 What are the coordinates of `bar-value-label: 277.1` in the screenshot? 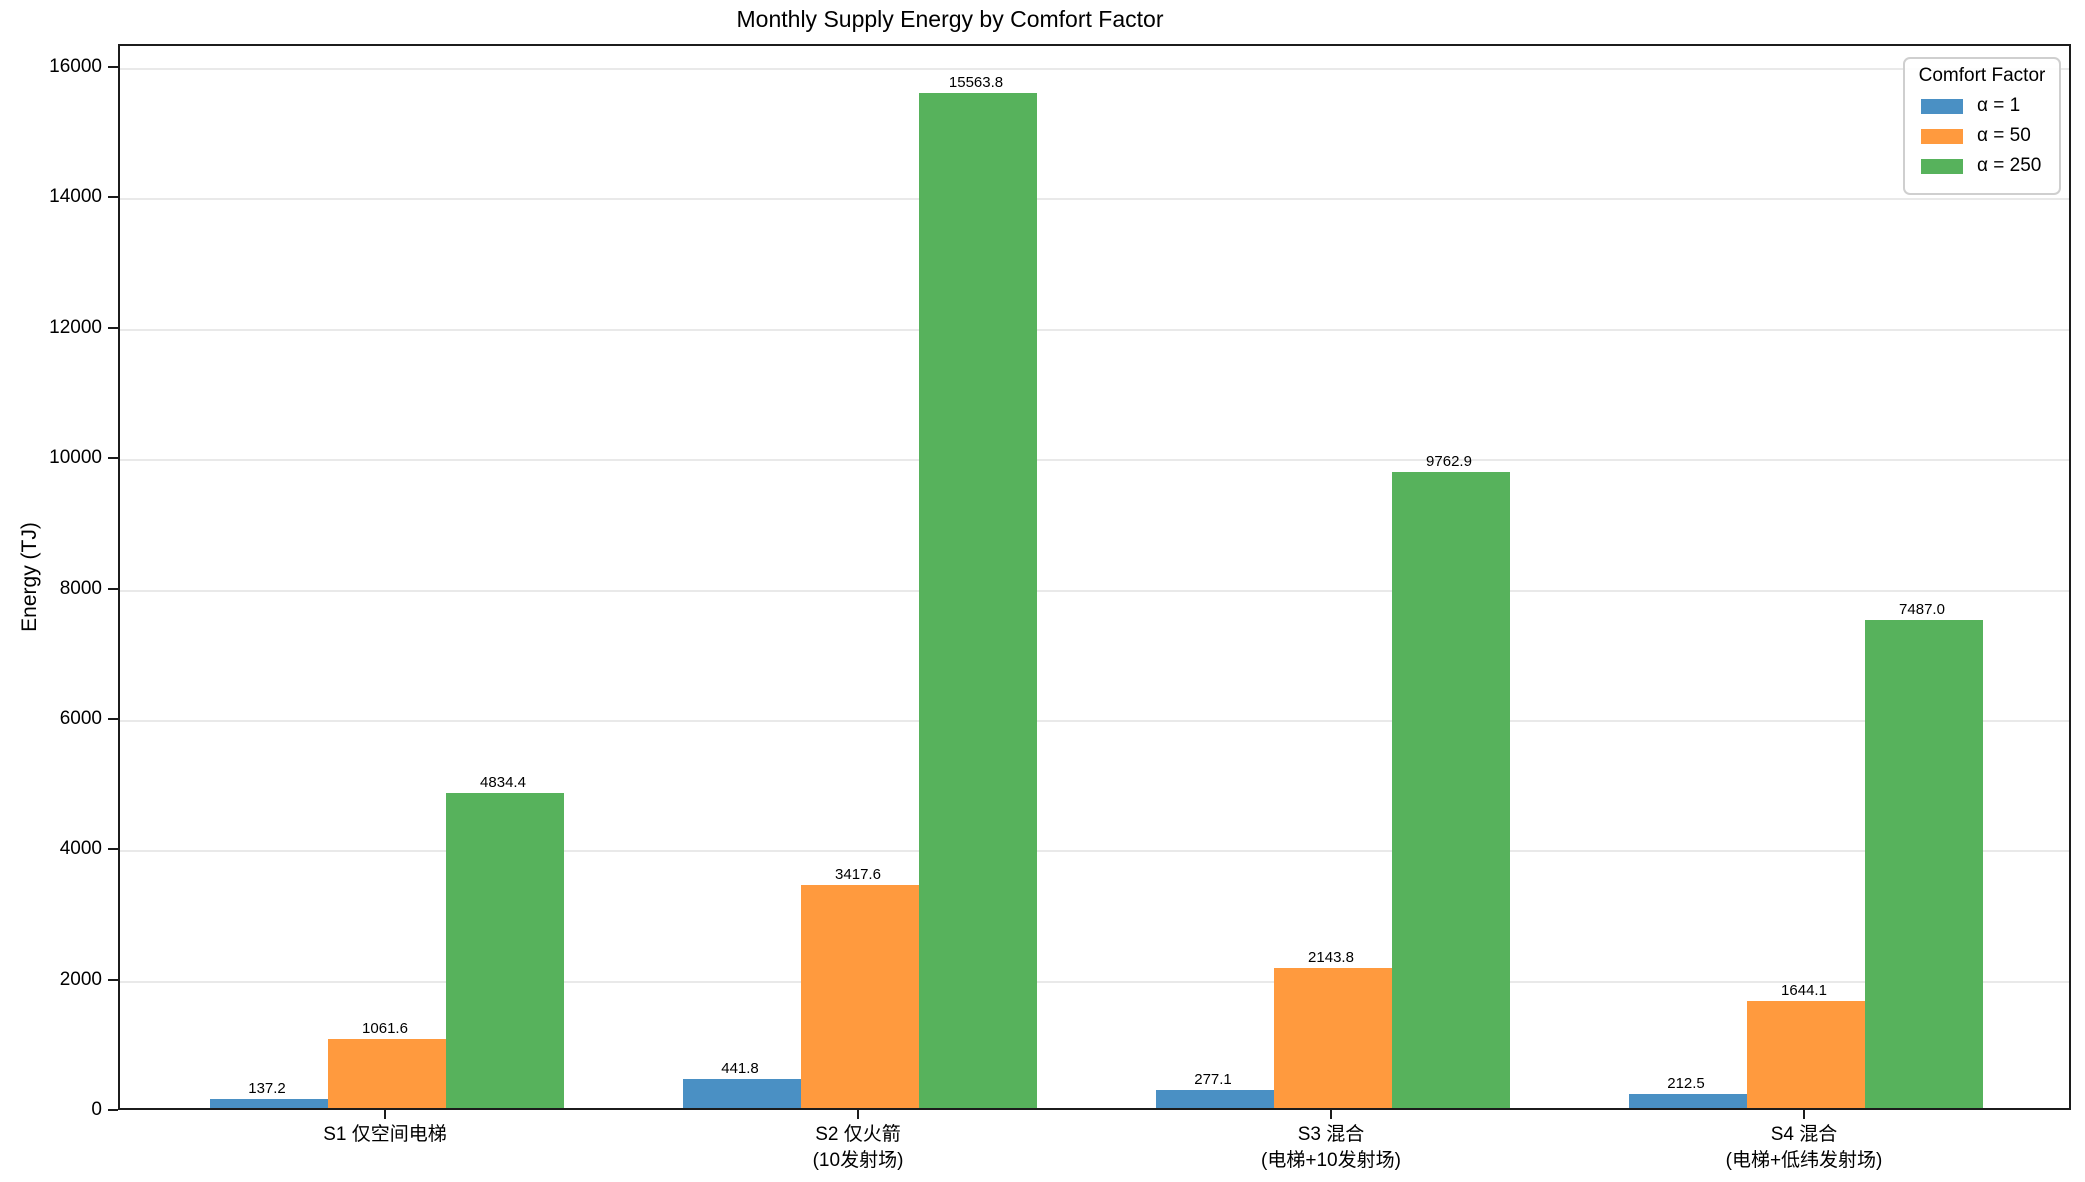 It's located at (1213, 1079).